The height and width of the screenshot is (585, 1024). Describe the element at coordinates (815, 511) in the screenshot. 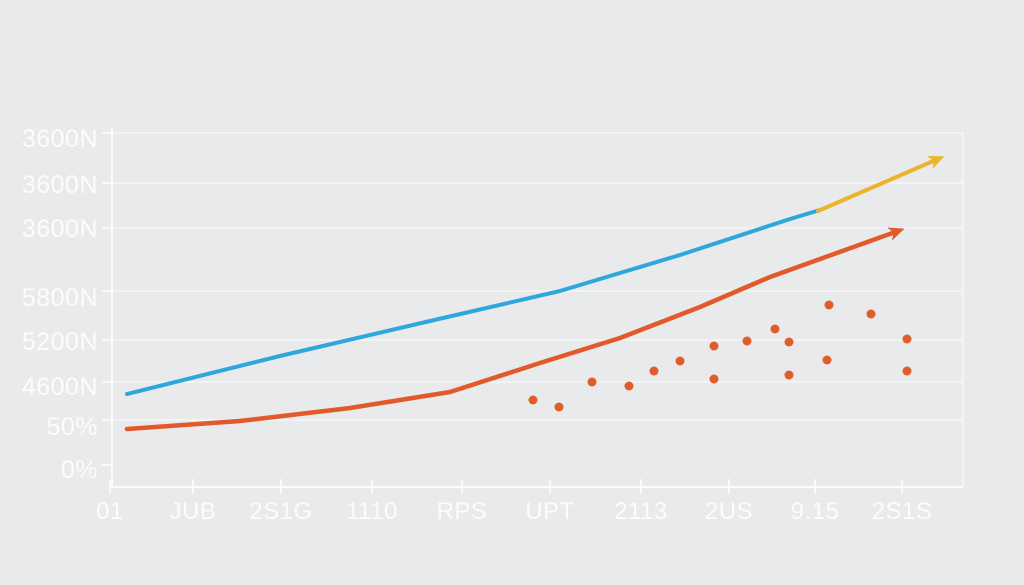

I see `x-tick-label: 9.15` at that location.